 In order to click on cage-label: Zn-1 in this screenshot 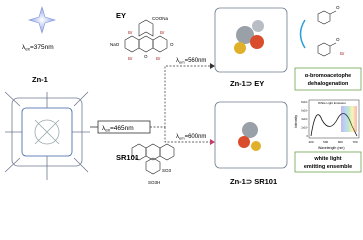, I will do `click(40, 79)`.